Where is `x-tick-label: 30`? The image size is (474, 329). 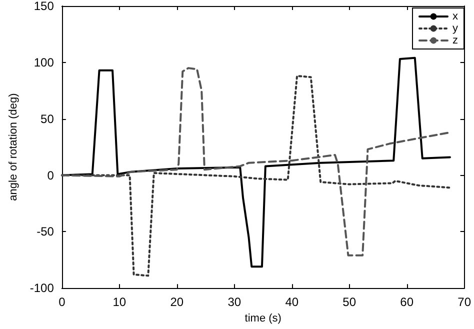
x-tick-label: 30 is located at coordinates (235, 302).